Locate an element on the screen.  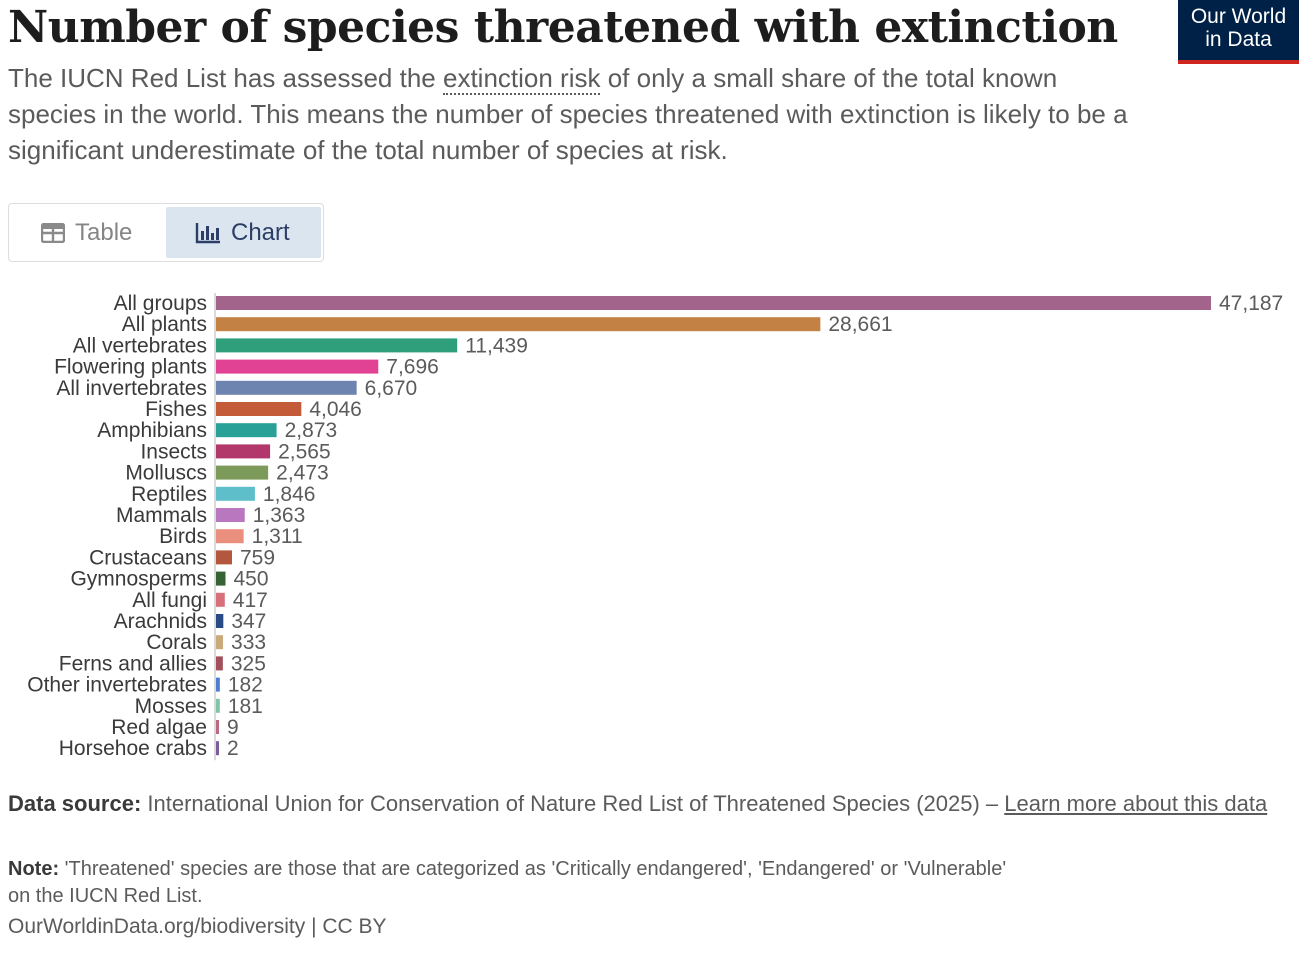
value-label: 347 is located at coordinates (248, 621).